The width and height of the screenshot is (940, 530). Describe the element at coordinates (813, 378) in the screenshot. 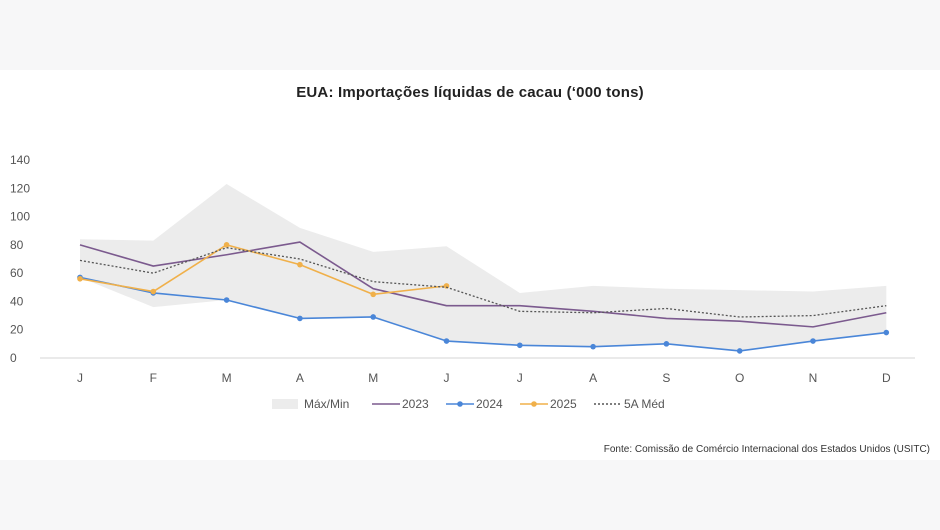

I see `x-tick-label: N` at that location.